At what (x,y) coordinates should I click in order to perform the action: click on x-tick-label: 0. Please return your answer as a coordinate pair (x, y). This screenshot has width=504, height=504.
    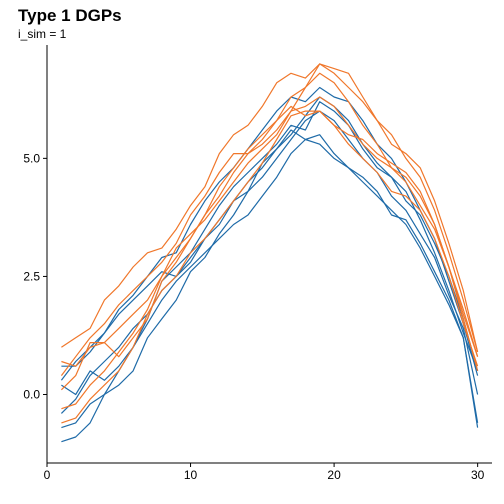
    Looking at the image, I should click on (47, 475).